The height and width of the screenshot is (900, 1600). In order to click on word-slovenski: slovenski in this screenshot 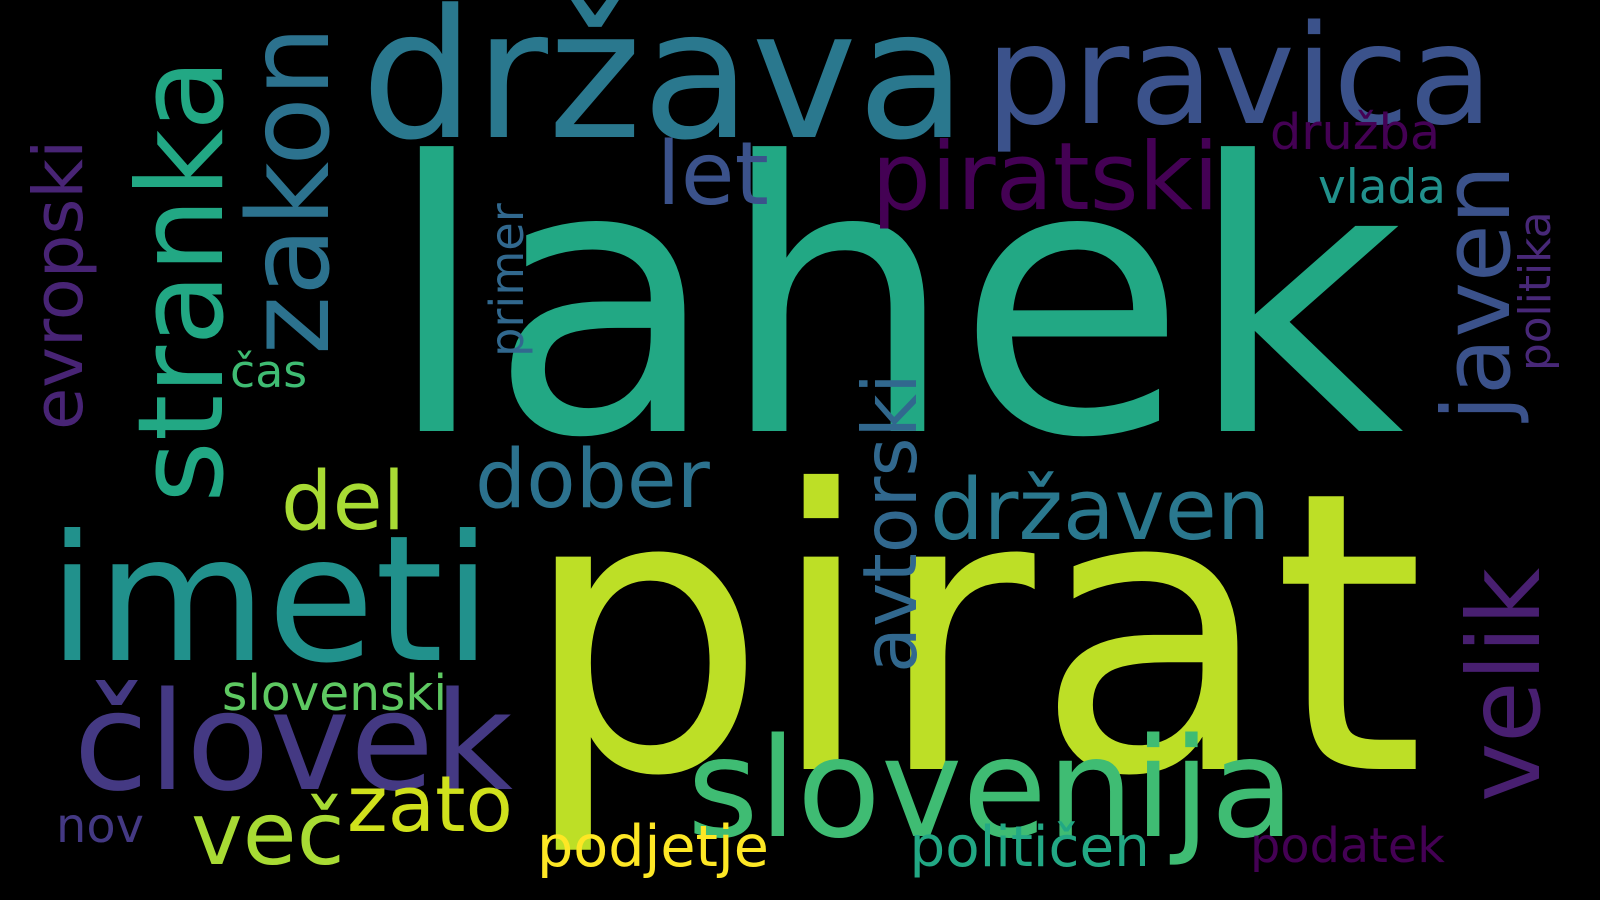, I will do `click(334, 694)`.